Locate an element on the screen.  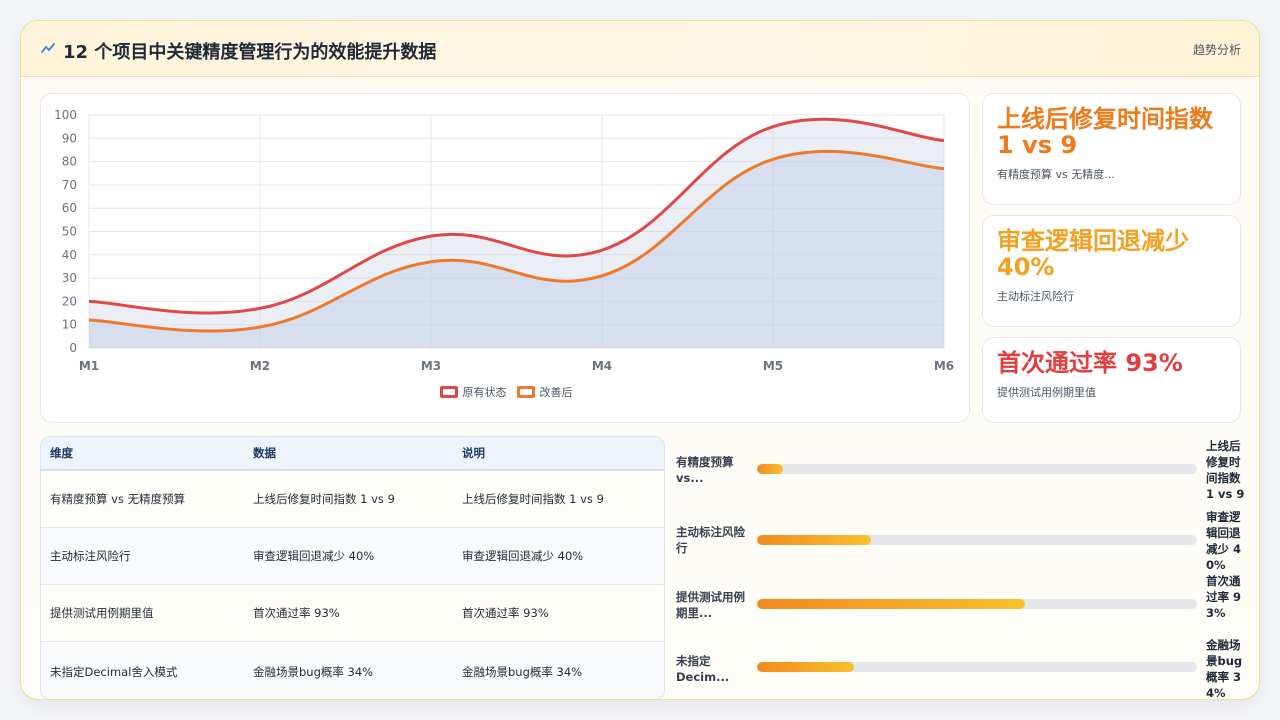
y-tick-label: 60 is located at coordinates (69, 208).